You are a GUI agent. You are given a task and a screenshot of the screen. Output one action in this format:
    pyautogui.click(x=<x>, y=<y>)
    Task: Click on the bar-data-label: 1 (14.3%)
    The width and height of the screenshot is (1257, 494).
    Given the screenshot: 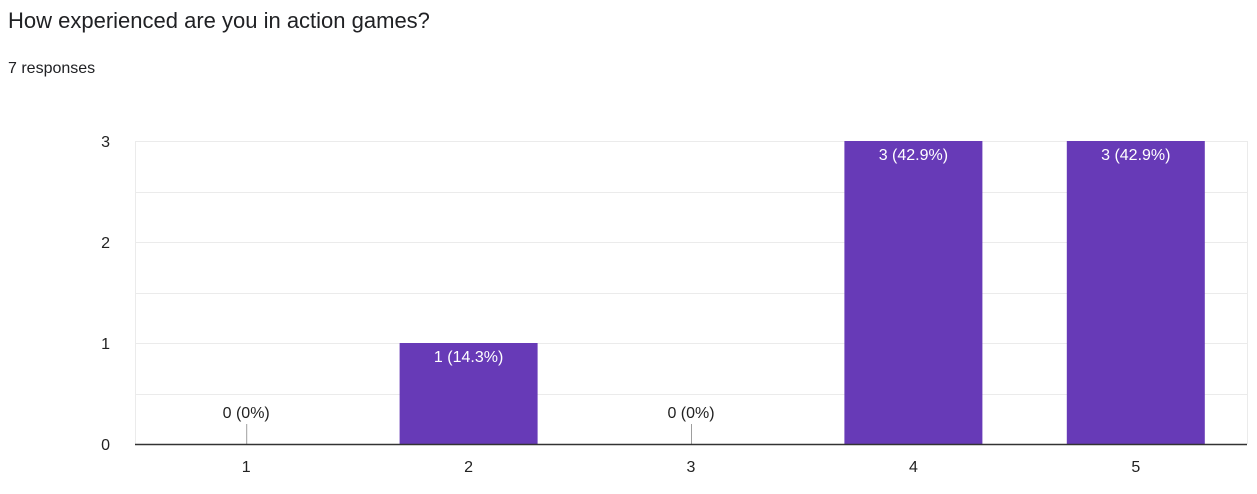 What is the action you would take?
    pyautogui.click(x=468, y=357)
    